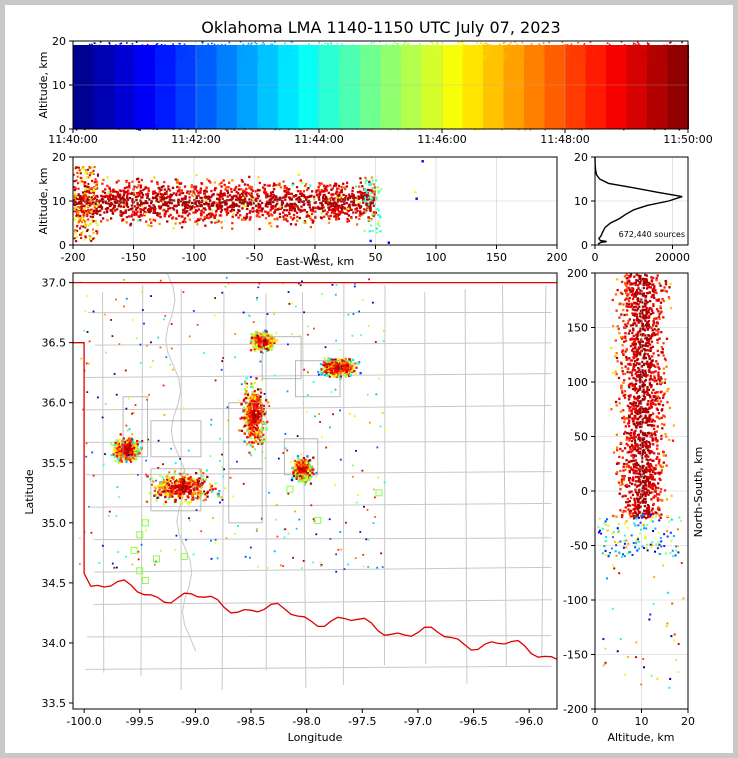 This screenshot has width=738, height=758. Describe the element at coordinates (194, 257) in the screenshot. I see `ew-height-xtick-label: -100` at that location.